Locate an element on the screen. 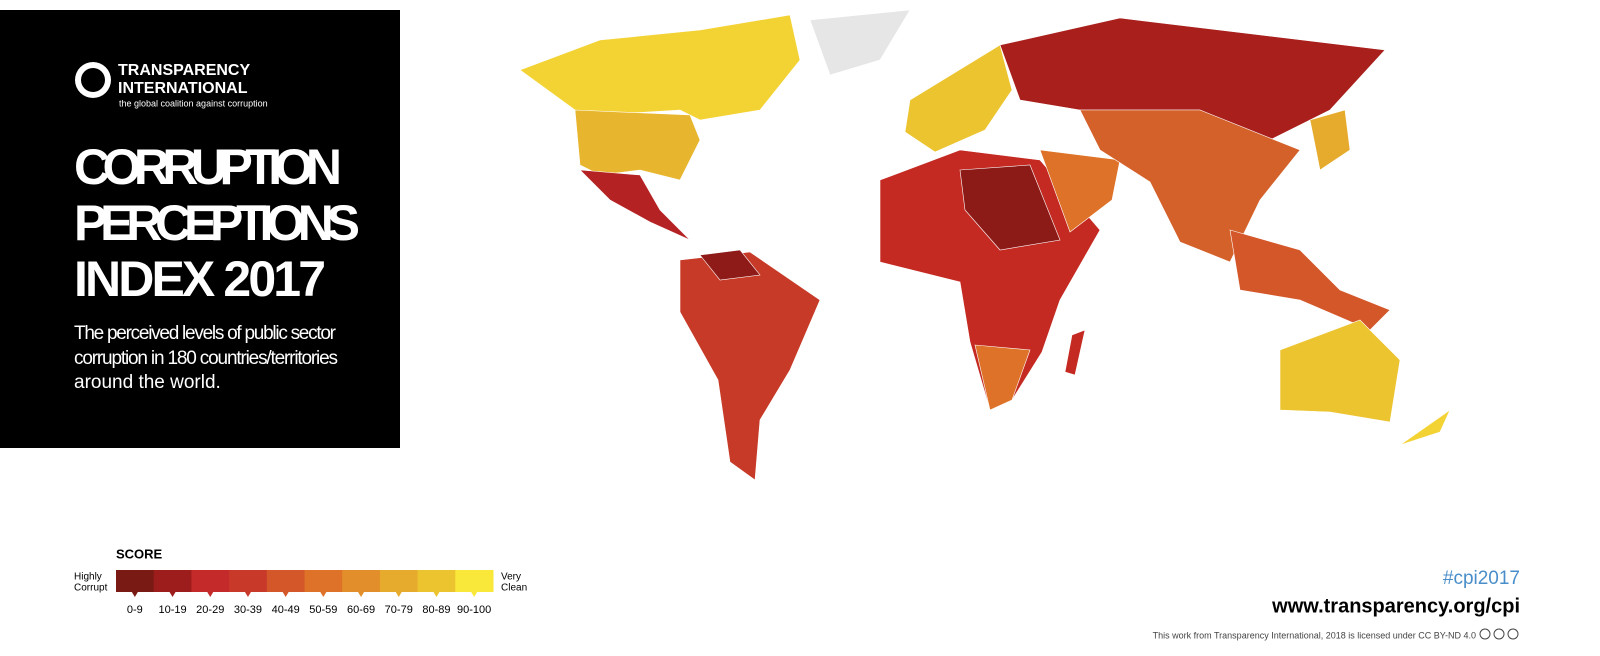  logo-icon is located at coordinates (93, 80).